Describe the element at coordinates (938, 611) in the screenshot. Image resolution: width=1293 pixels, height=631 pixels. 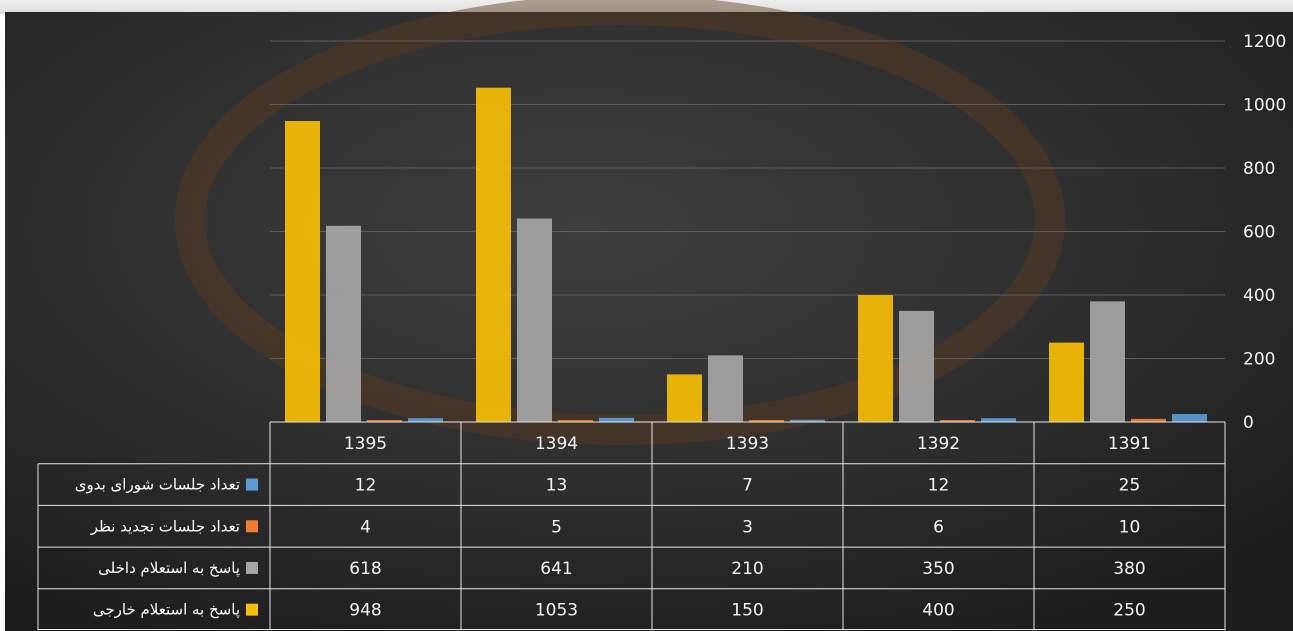
I see `data-label: 400` at that location.